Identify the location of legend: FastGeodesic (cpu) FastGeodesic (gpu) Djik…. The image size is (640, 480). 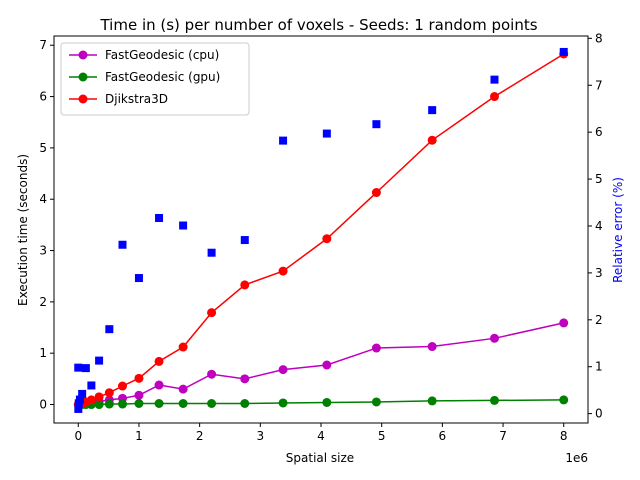
(155, 79).